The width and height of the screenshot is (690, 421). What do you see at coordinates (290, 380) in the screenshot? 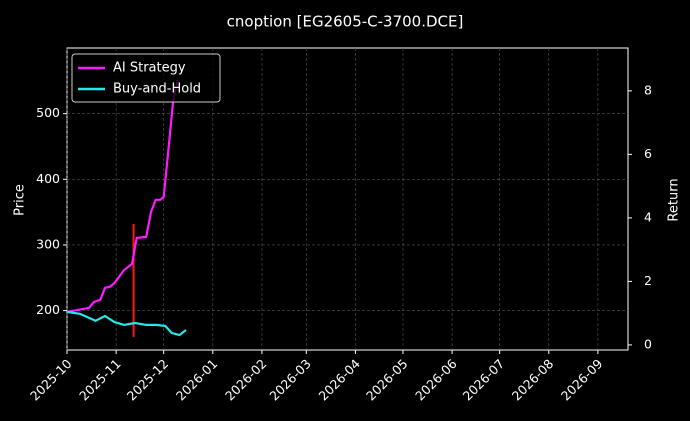
I see `x-tick-label: 2026-03` at bounding box center [290, 380].